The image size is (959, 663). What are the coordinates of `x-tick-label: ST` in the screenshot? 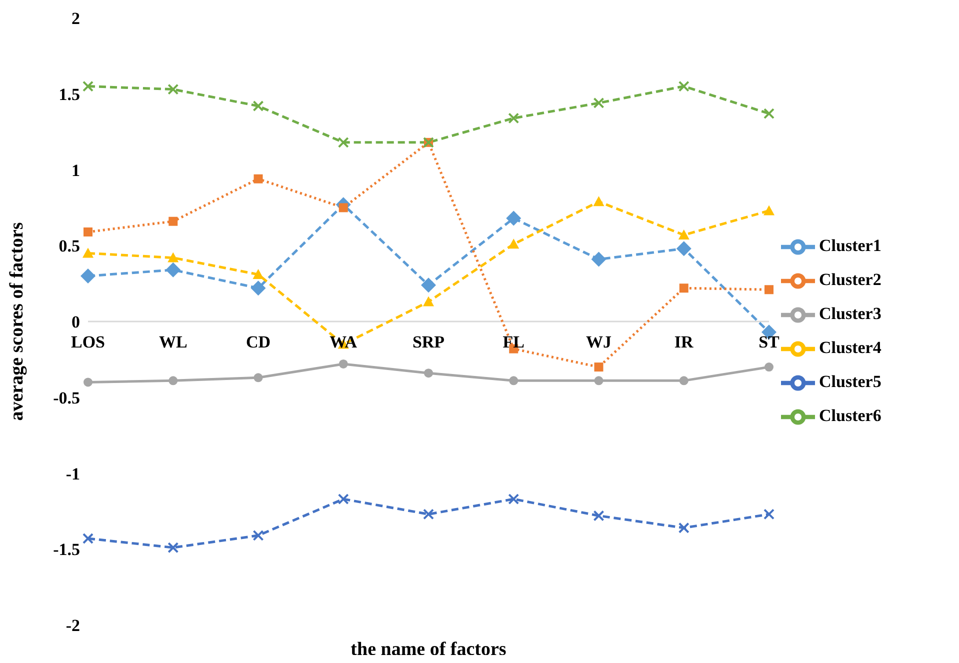 It's located at (769, 342).